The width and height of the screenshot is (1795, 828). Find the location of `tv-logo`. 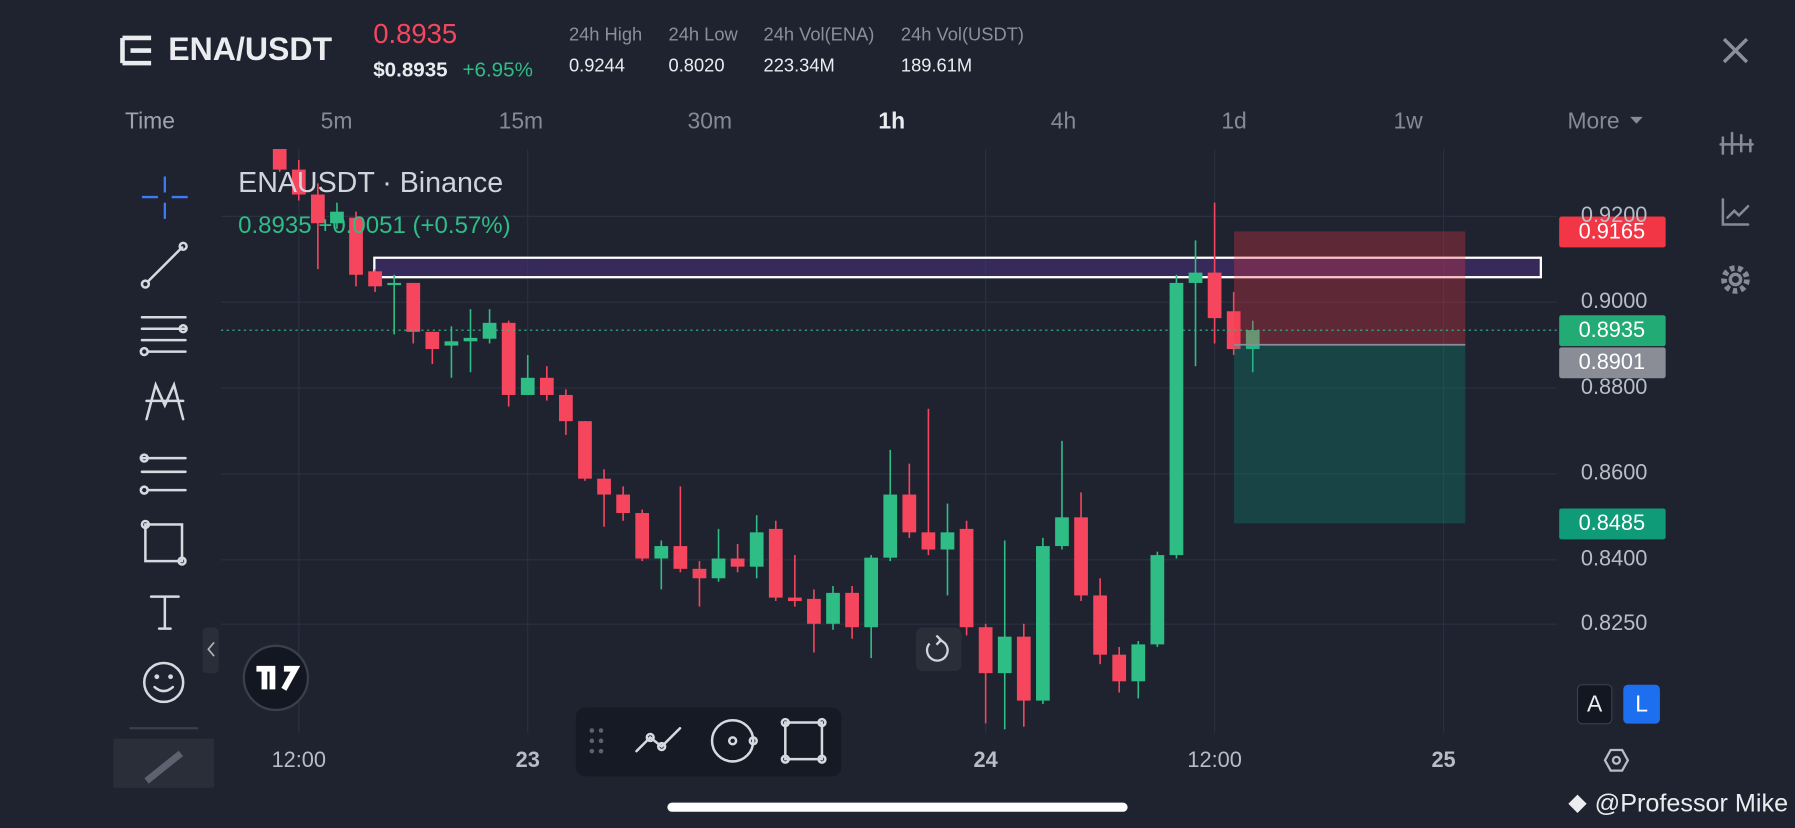

tv-logo is located at coordinates (276, 678).